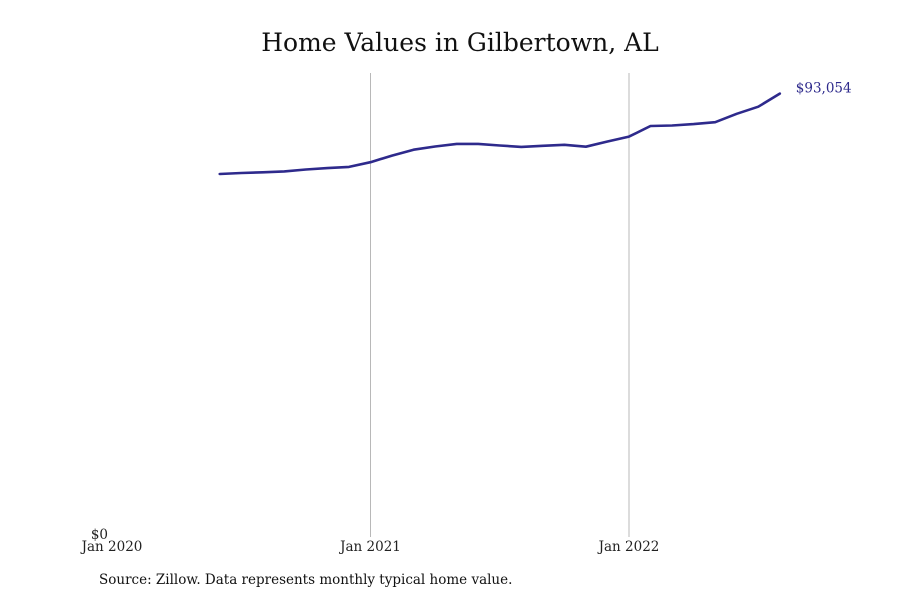  What do you see at coordinates (628, 547) in the screenshot?
I see `x-tick-label: Jan 2022` at bounding box center [628, 547].